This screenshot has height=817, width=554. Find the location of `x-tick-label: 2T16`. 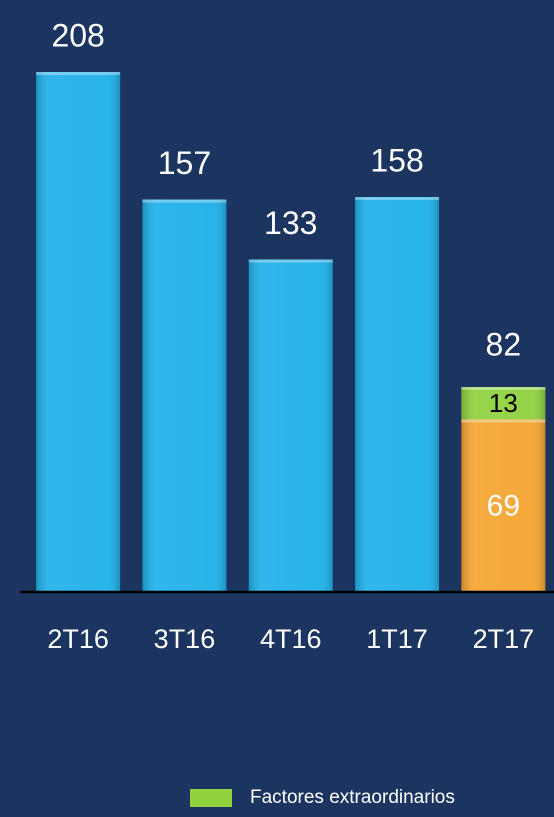

x-tick-label: 2T16 is located at coordinates (78, 639).